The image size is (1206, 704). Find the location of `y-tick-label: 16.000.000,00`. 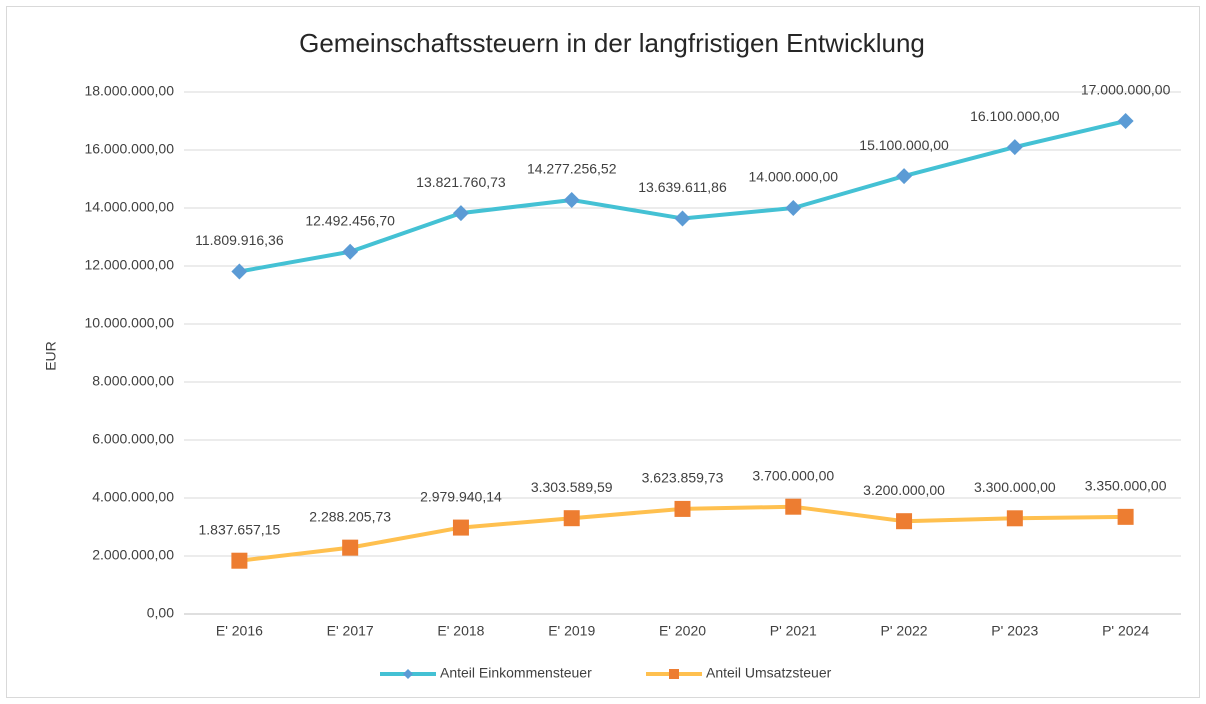

y-tick-label: 16.000.000,00 is located at coordinates (129, 149).